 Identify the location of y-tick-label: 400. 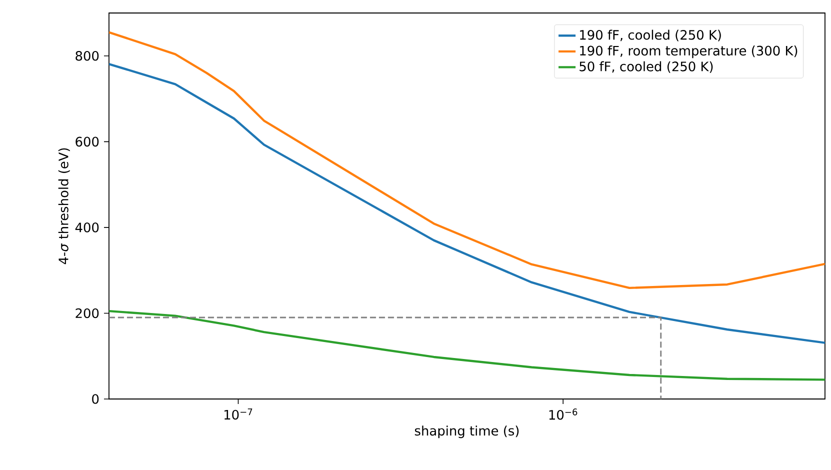
(87, 227).